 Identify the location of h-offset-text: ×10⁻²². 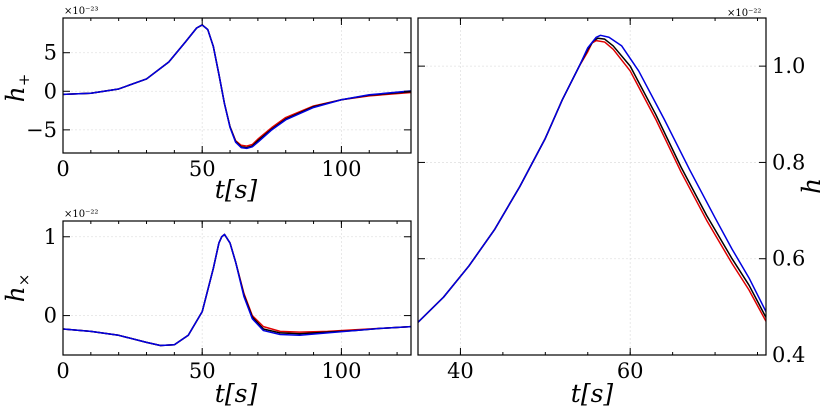
(744, 13).